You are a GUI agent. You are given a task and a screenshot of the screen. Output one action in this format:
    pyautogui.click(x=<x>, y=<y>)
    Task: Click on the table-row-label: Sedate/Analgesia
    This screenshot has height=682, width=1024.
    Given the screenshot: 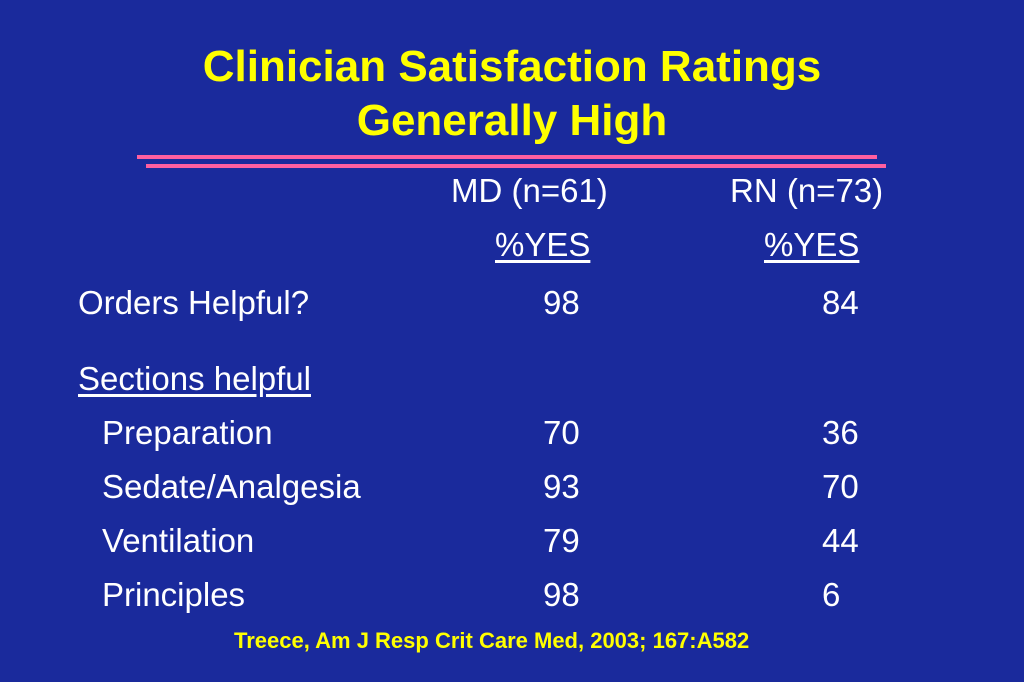 What is the action you would take?
    pyautogui.click(x=231, y=486)
    